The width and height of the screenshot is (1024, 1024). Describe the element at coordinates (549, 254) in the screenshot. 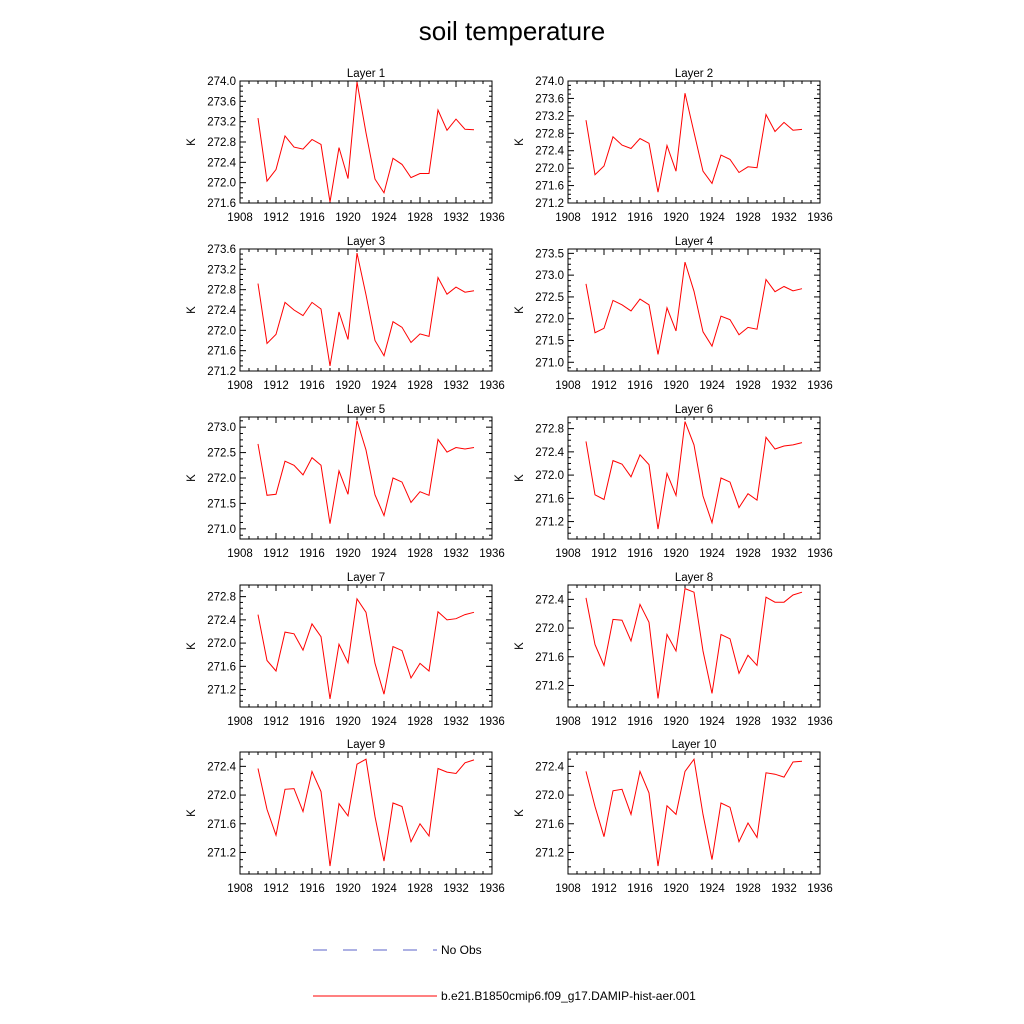

I see `y-tick-label: 273.5` at that location.